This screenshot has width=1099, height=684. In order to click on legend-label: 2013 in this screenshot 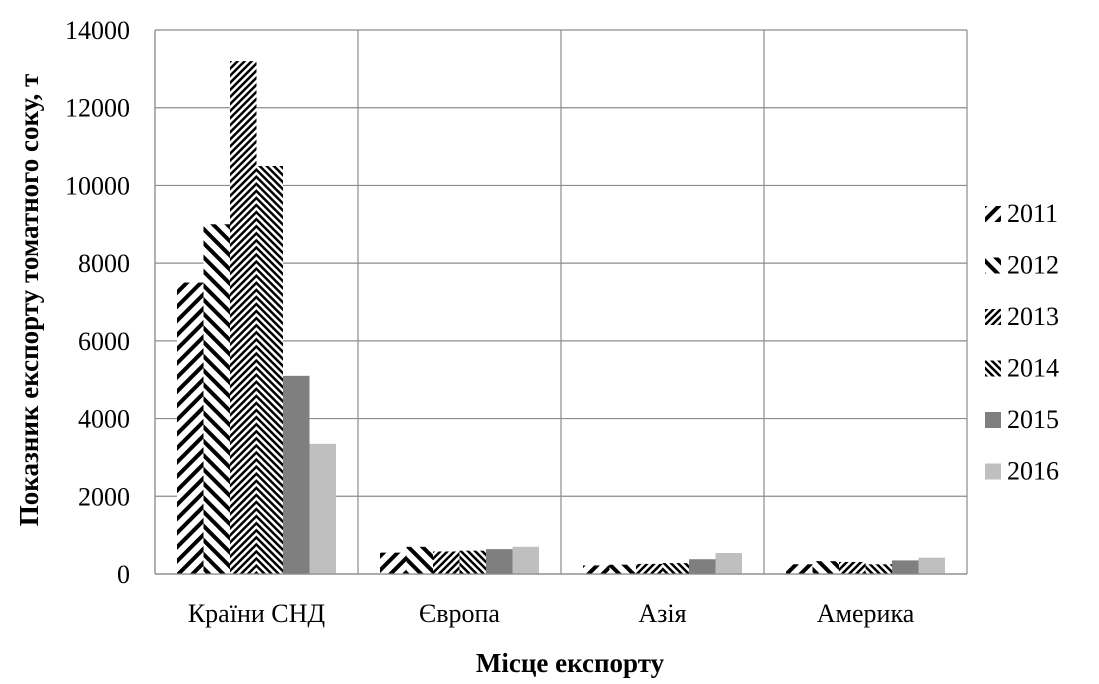, I will do `click(1033, 316)`.